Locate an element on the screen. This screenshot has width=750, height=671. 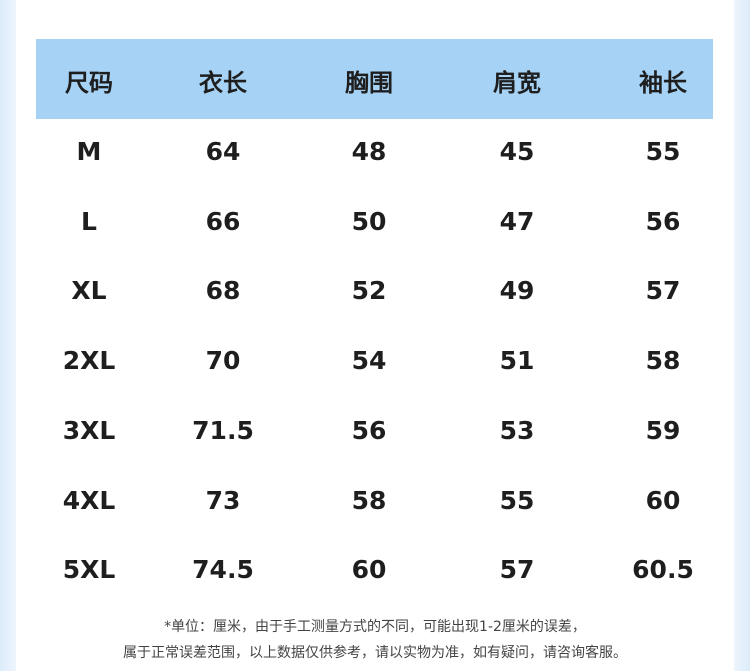
cell-size: M is located at coordinates (89, 151).